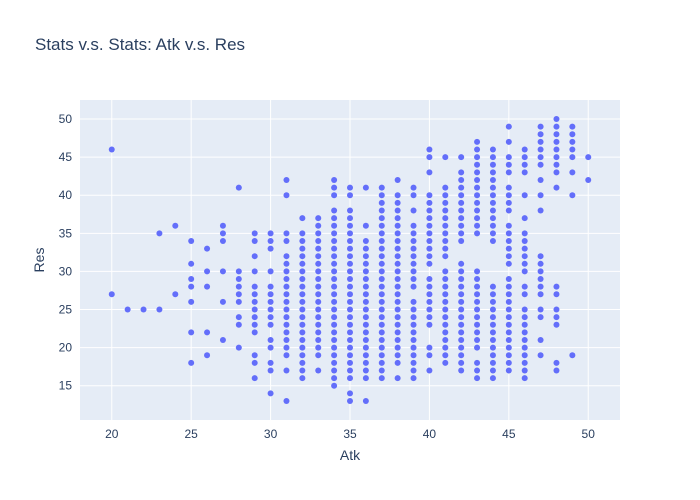 This screenshot has width=700, height=500. Describe the element at coordinates (66, 233) in the screenshot. I see `y-tick-label: 35` at that location.